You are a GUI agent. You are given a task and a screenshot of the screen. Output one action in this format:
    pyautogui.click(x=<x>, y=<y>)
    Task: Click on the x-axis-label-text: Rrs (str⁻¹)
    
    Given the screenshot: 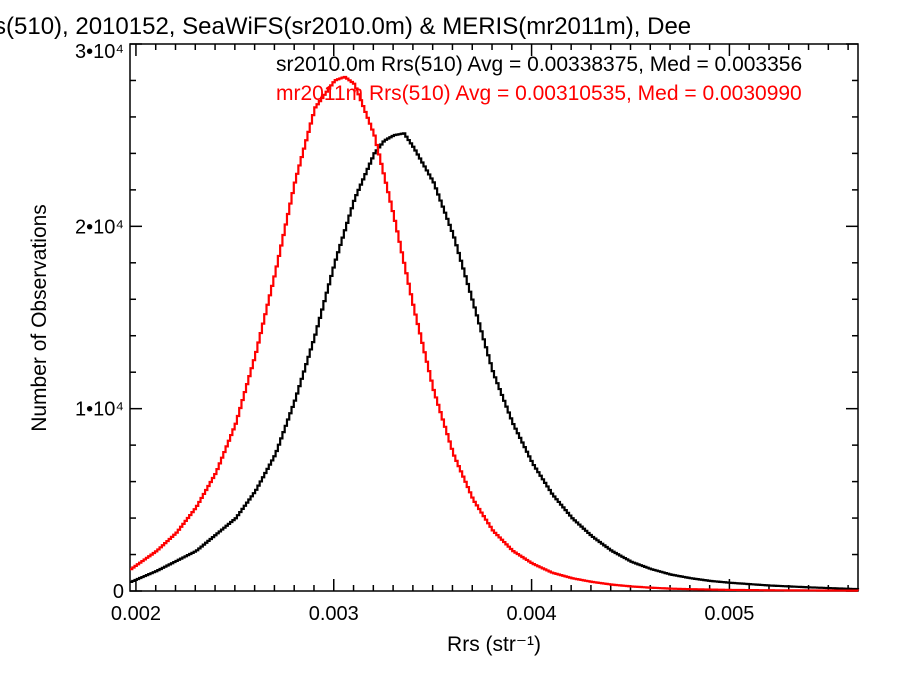 What is the action you would take?
    pyautogui.click(x=494, y=644)
    